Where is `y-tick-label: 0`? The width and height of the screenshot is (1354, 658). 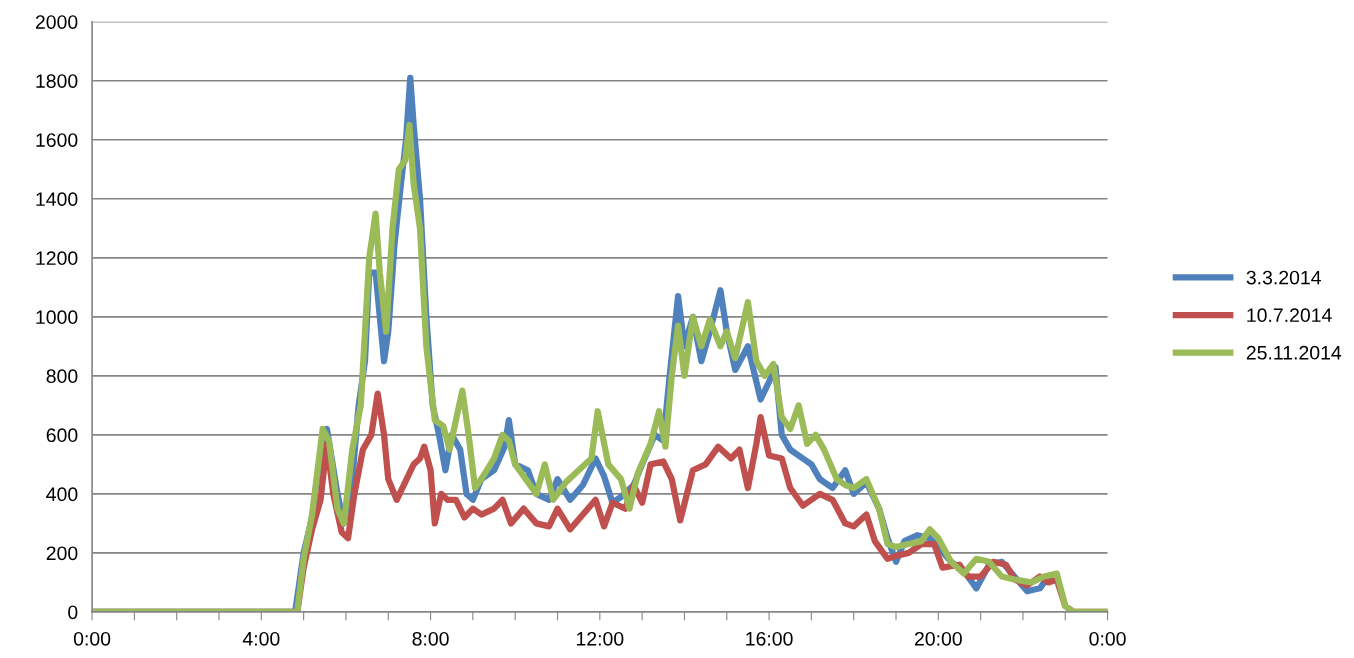
y-tick-label: 0 is located at coordinates (73, 612).